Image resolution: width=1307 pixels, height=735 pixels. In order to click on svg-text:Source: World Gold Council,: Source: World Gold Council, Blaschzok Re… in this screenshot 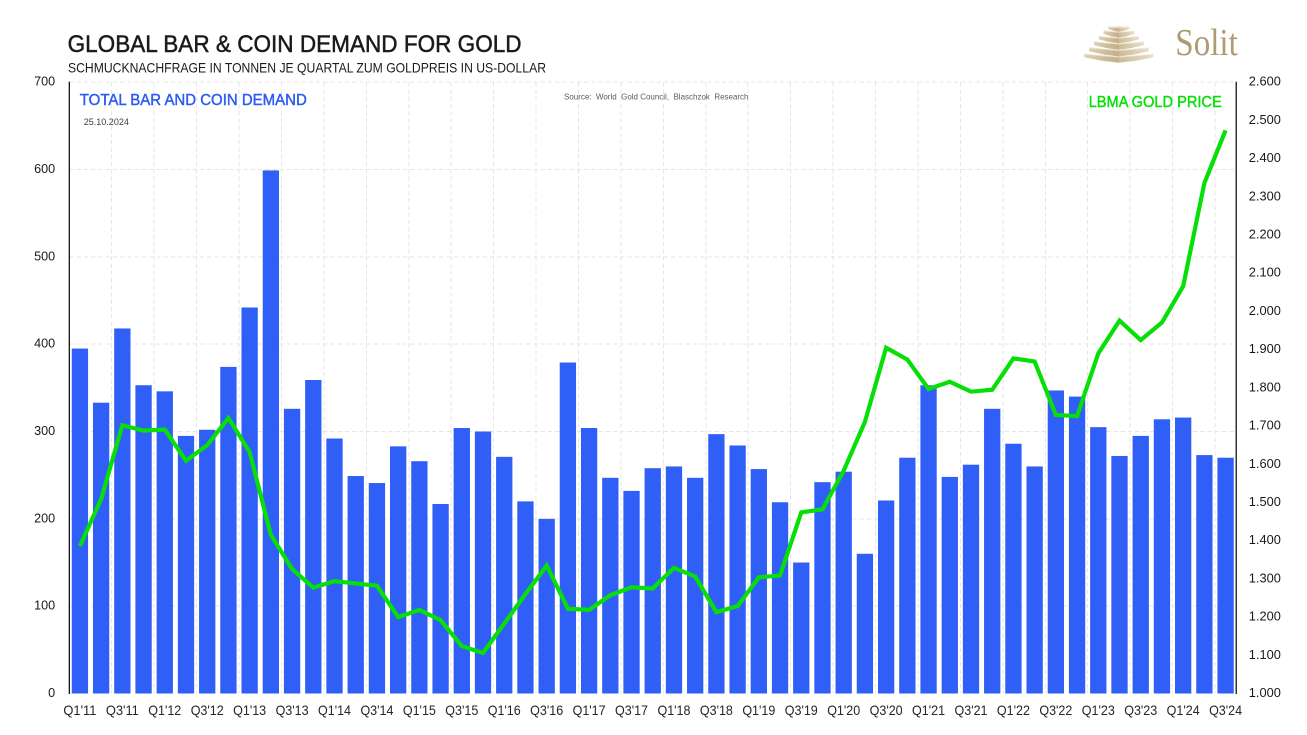, I will do `click(656, 97)`.